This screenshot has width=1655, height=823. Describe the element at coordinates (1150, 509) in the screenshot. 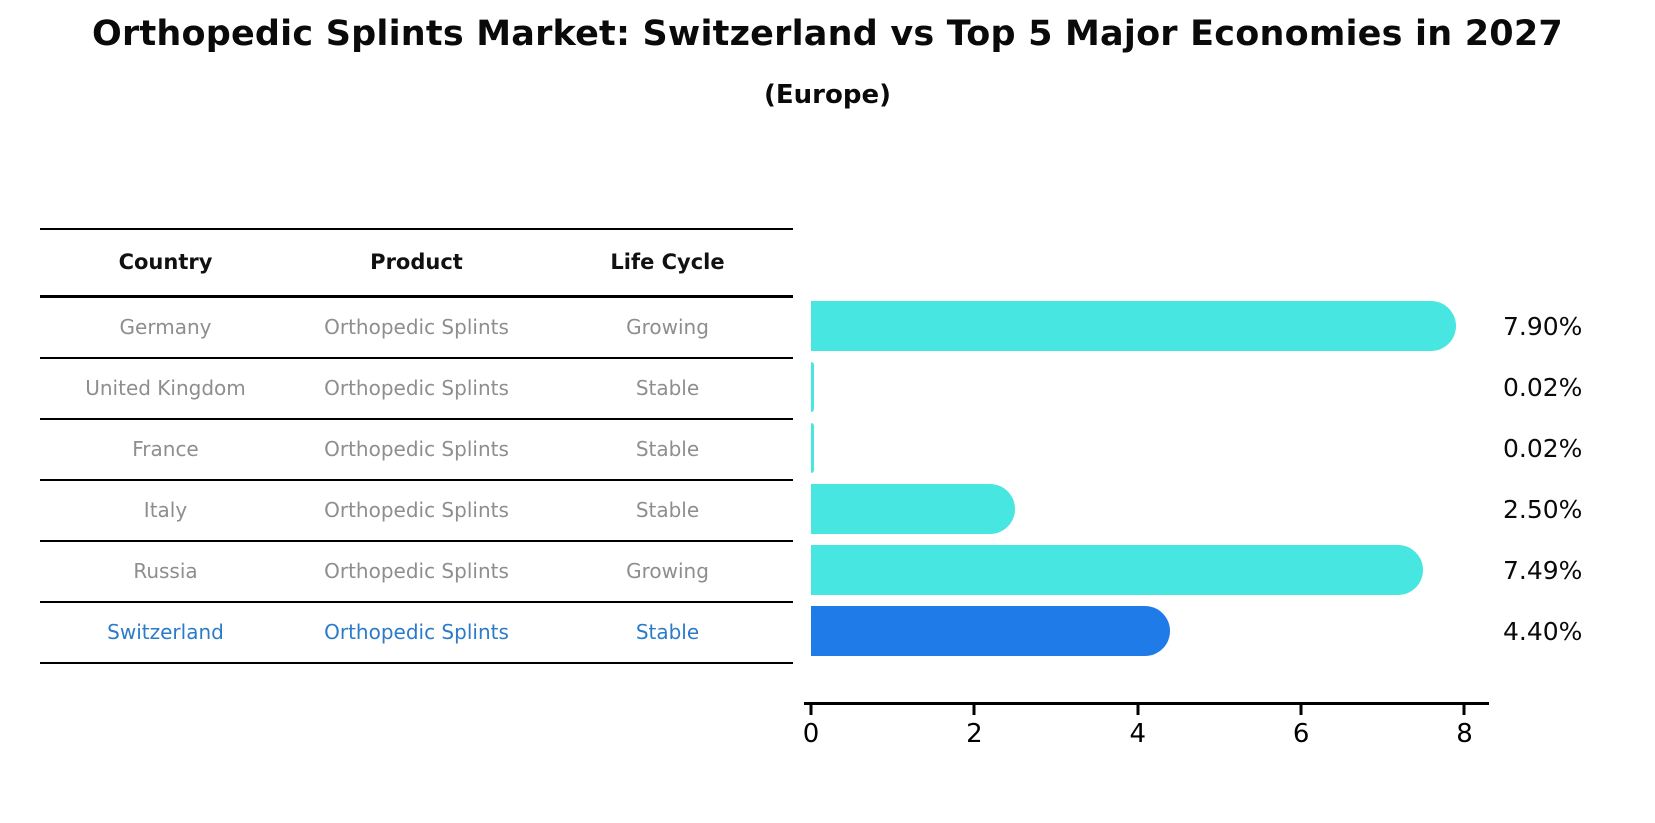

I see `bar-row-italy` at that location.